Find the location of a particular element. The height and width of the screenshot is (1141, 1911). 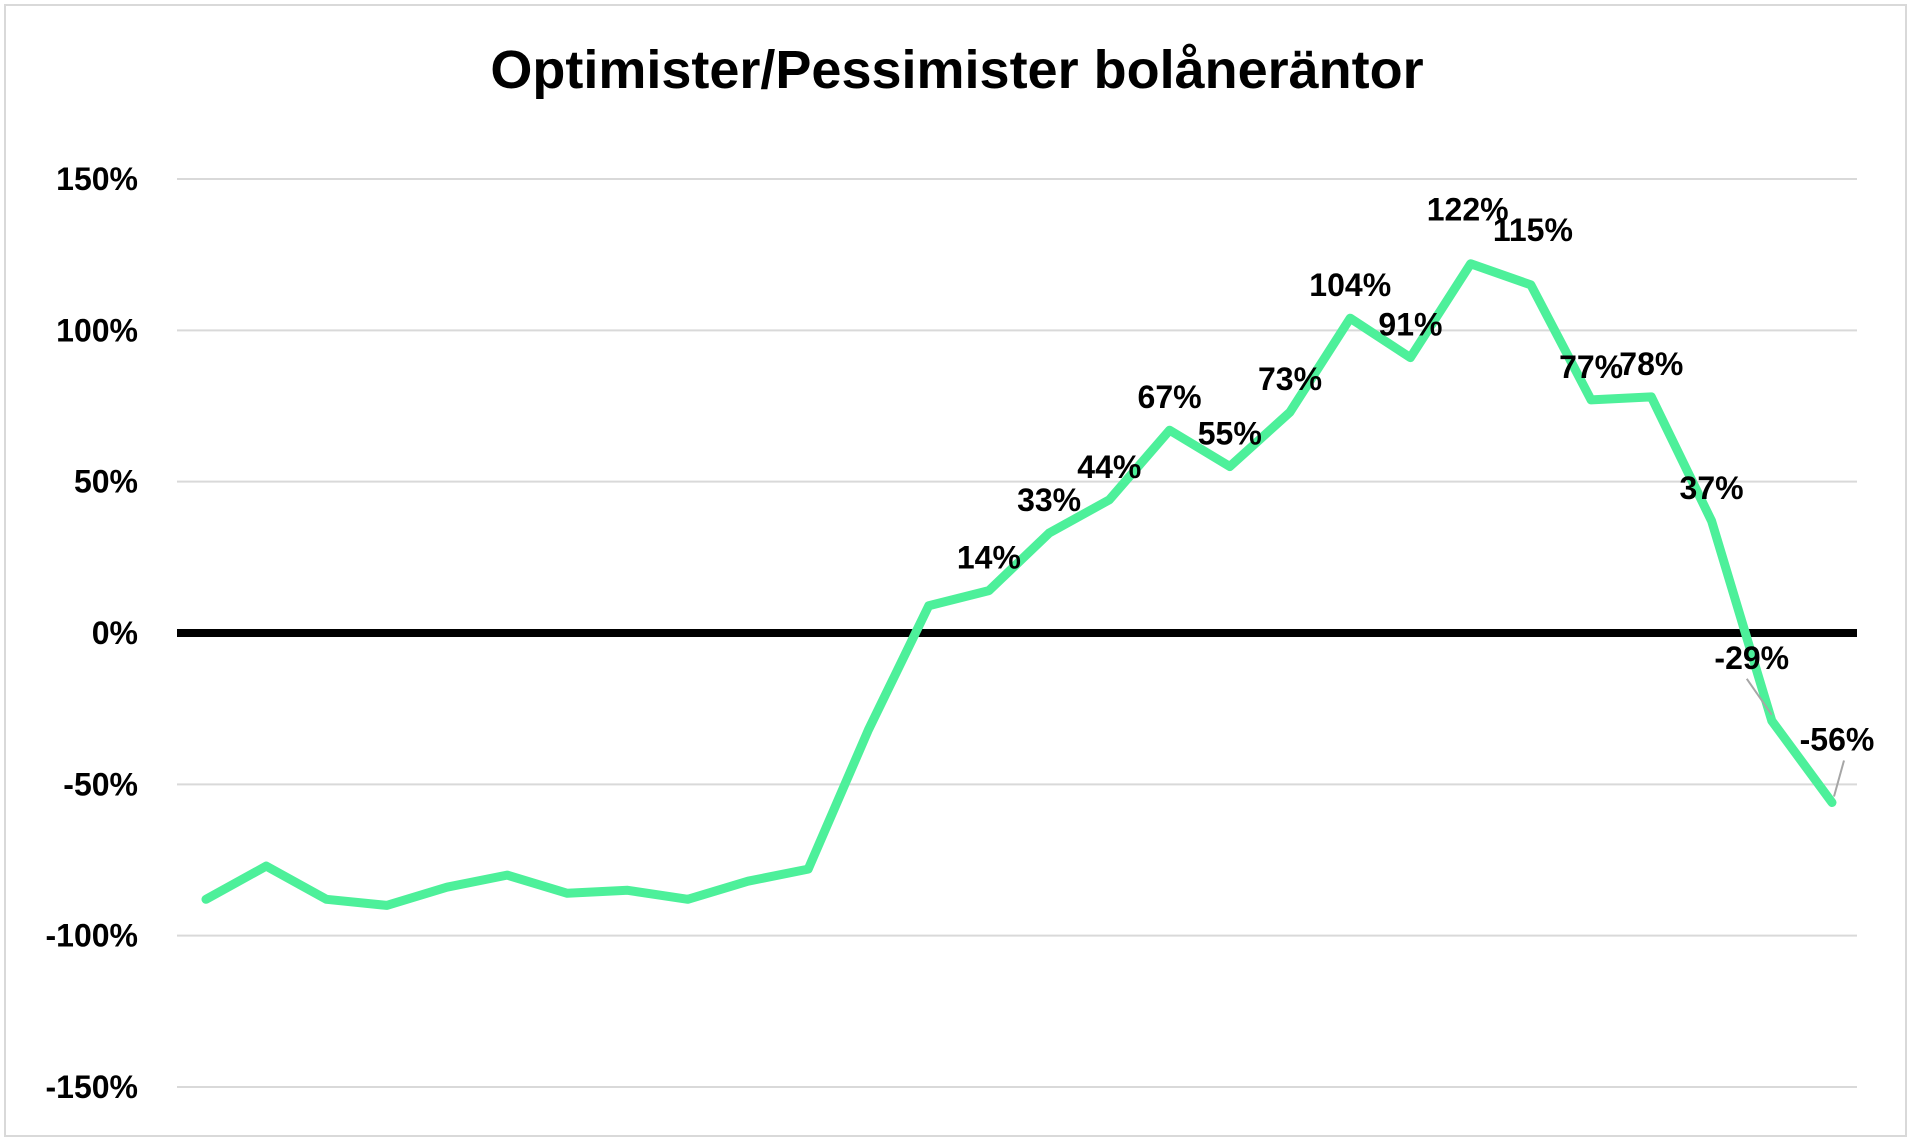

y-tick-label: -150% is located at coordinates (92, 1087).